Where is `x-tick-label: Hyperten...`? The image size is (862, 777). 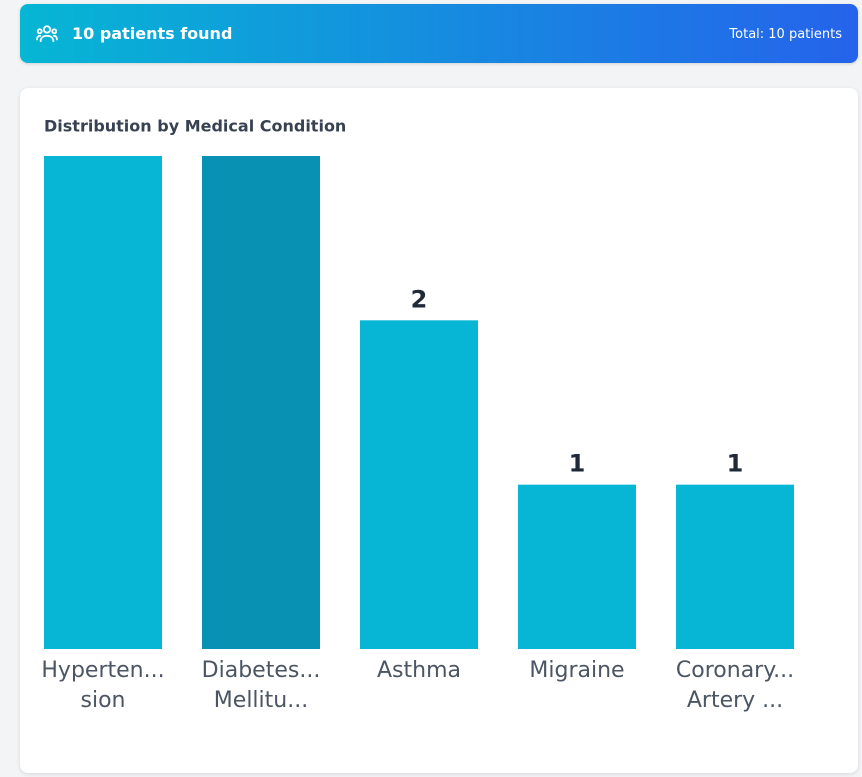 x-tick-label: Hyperten... is located at coordinates (102, 670).